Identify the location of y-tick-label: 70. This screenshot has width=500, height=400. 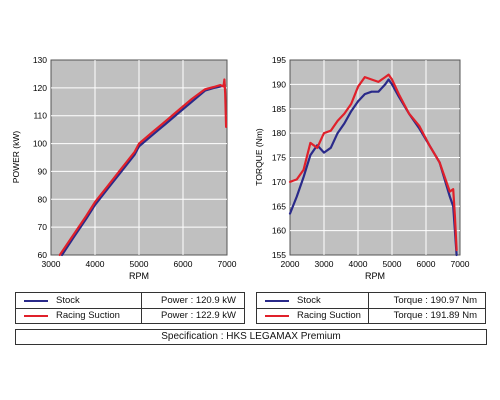
(43, 227).